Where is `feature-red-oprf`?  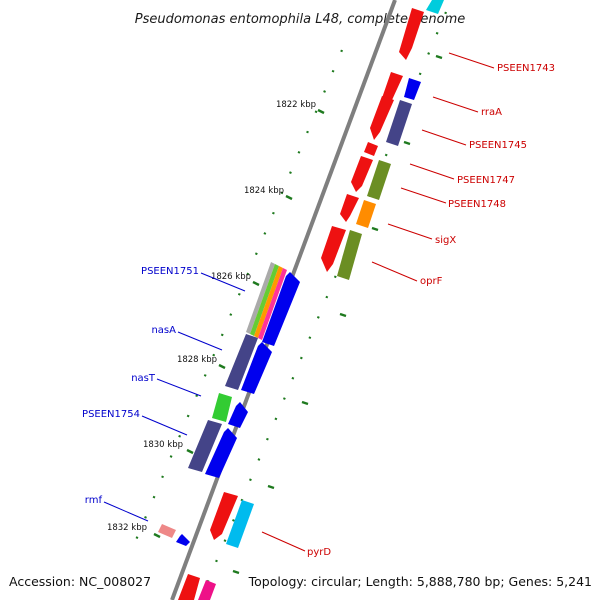 feature-red-oprf is located at coordinates (333, 249).